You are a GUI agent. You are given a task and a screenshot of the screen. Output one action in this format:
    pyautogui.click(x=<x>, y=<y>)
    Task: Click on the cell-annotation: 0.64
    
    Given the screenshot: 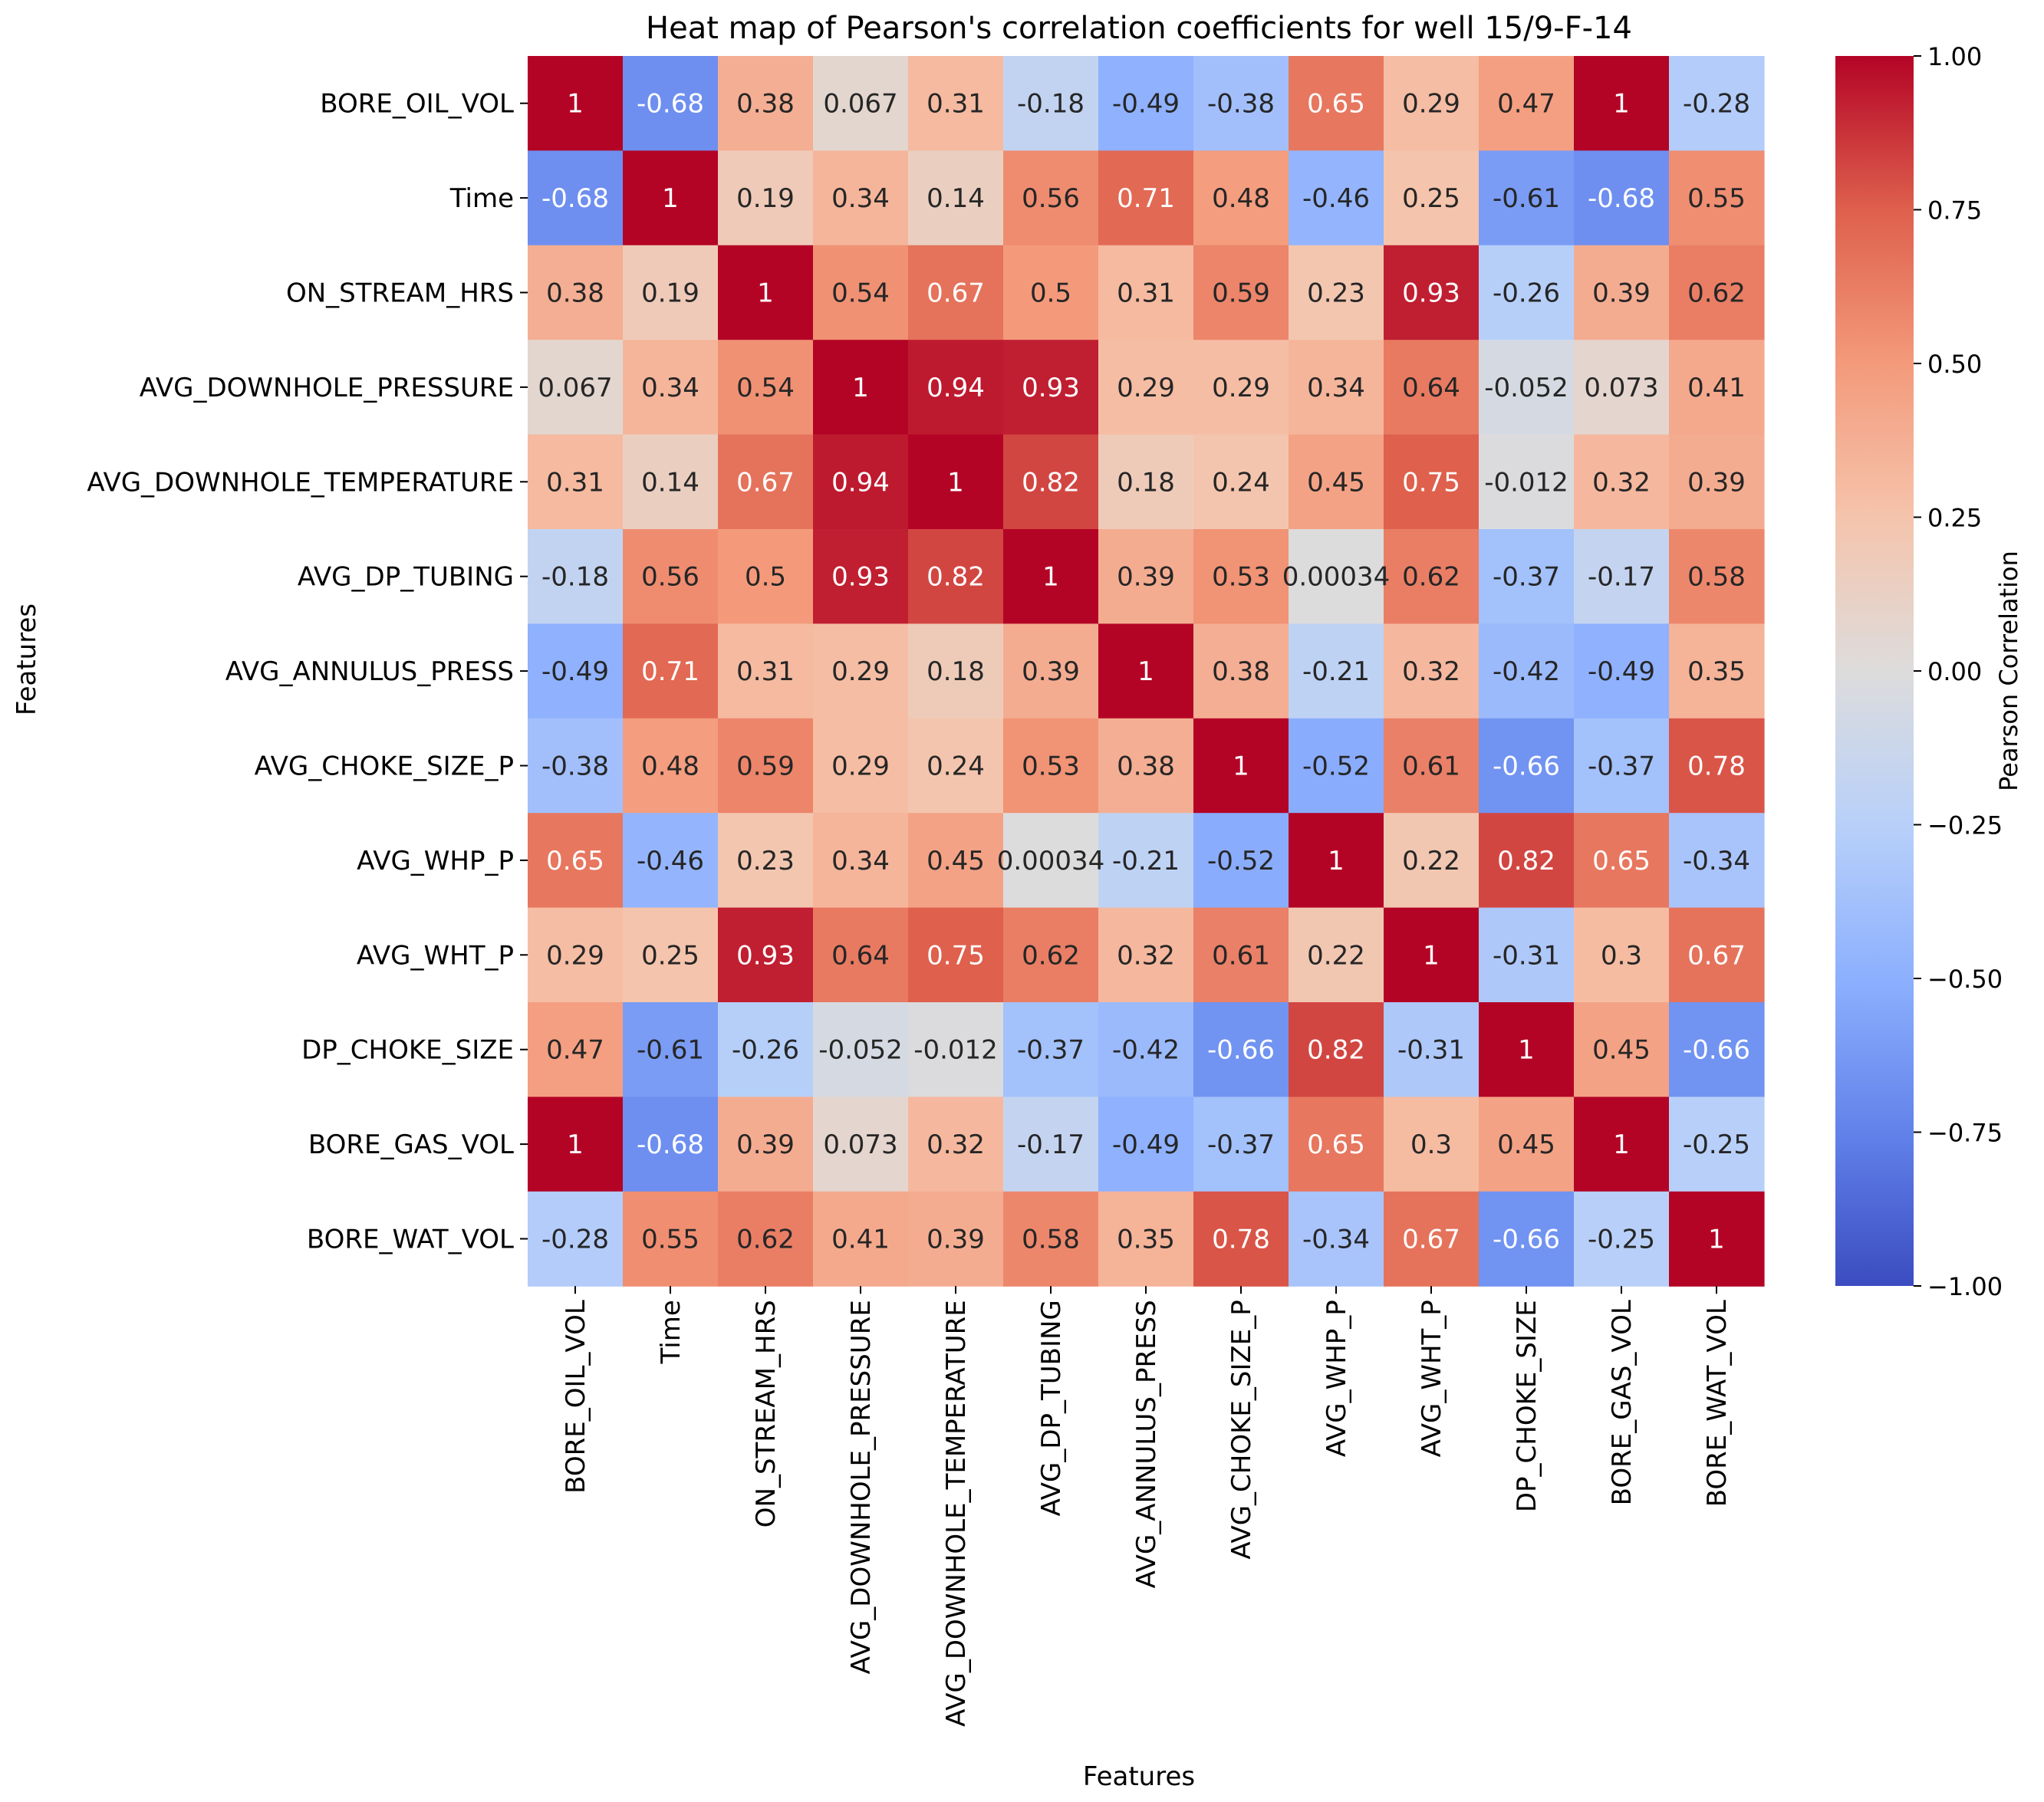 What is the action you would take?
    pyautogui.click(x=861, y=955)
    